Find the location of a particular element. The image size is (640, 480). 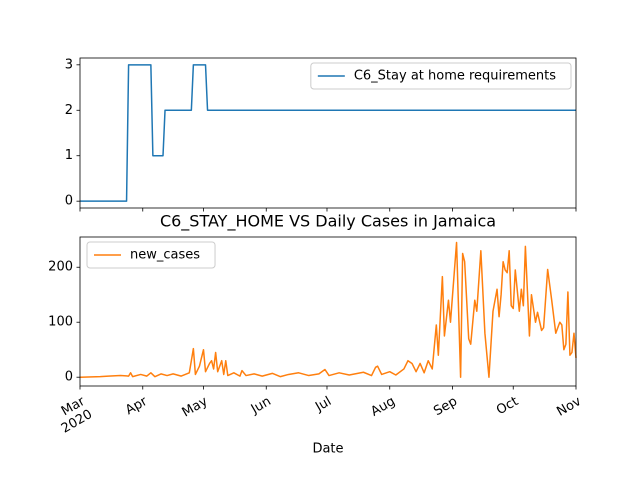

legend-label: C6_Stay at home requirements is located at coordinates (455, 76).